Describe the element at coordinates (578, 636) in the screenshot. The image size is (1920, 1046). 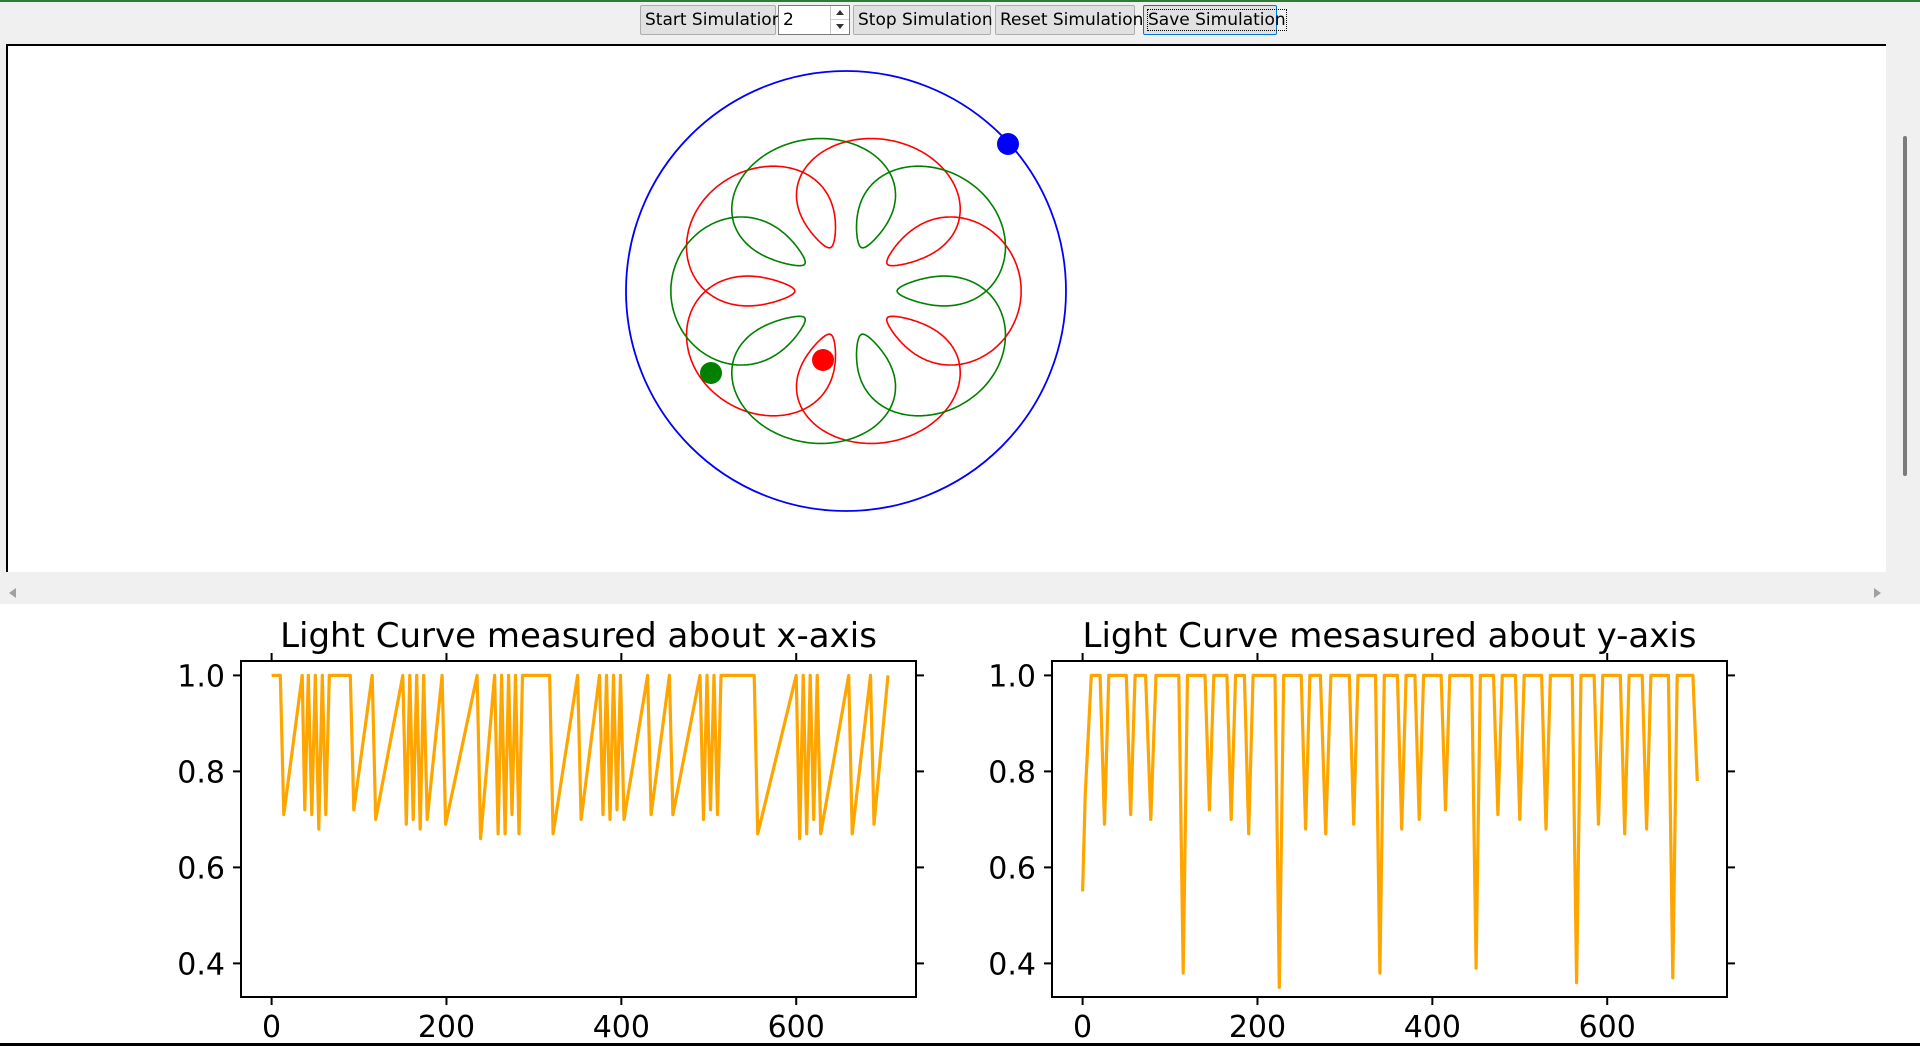
I see `chart-title: Light Curve measured about x-axis` at that location.